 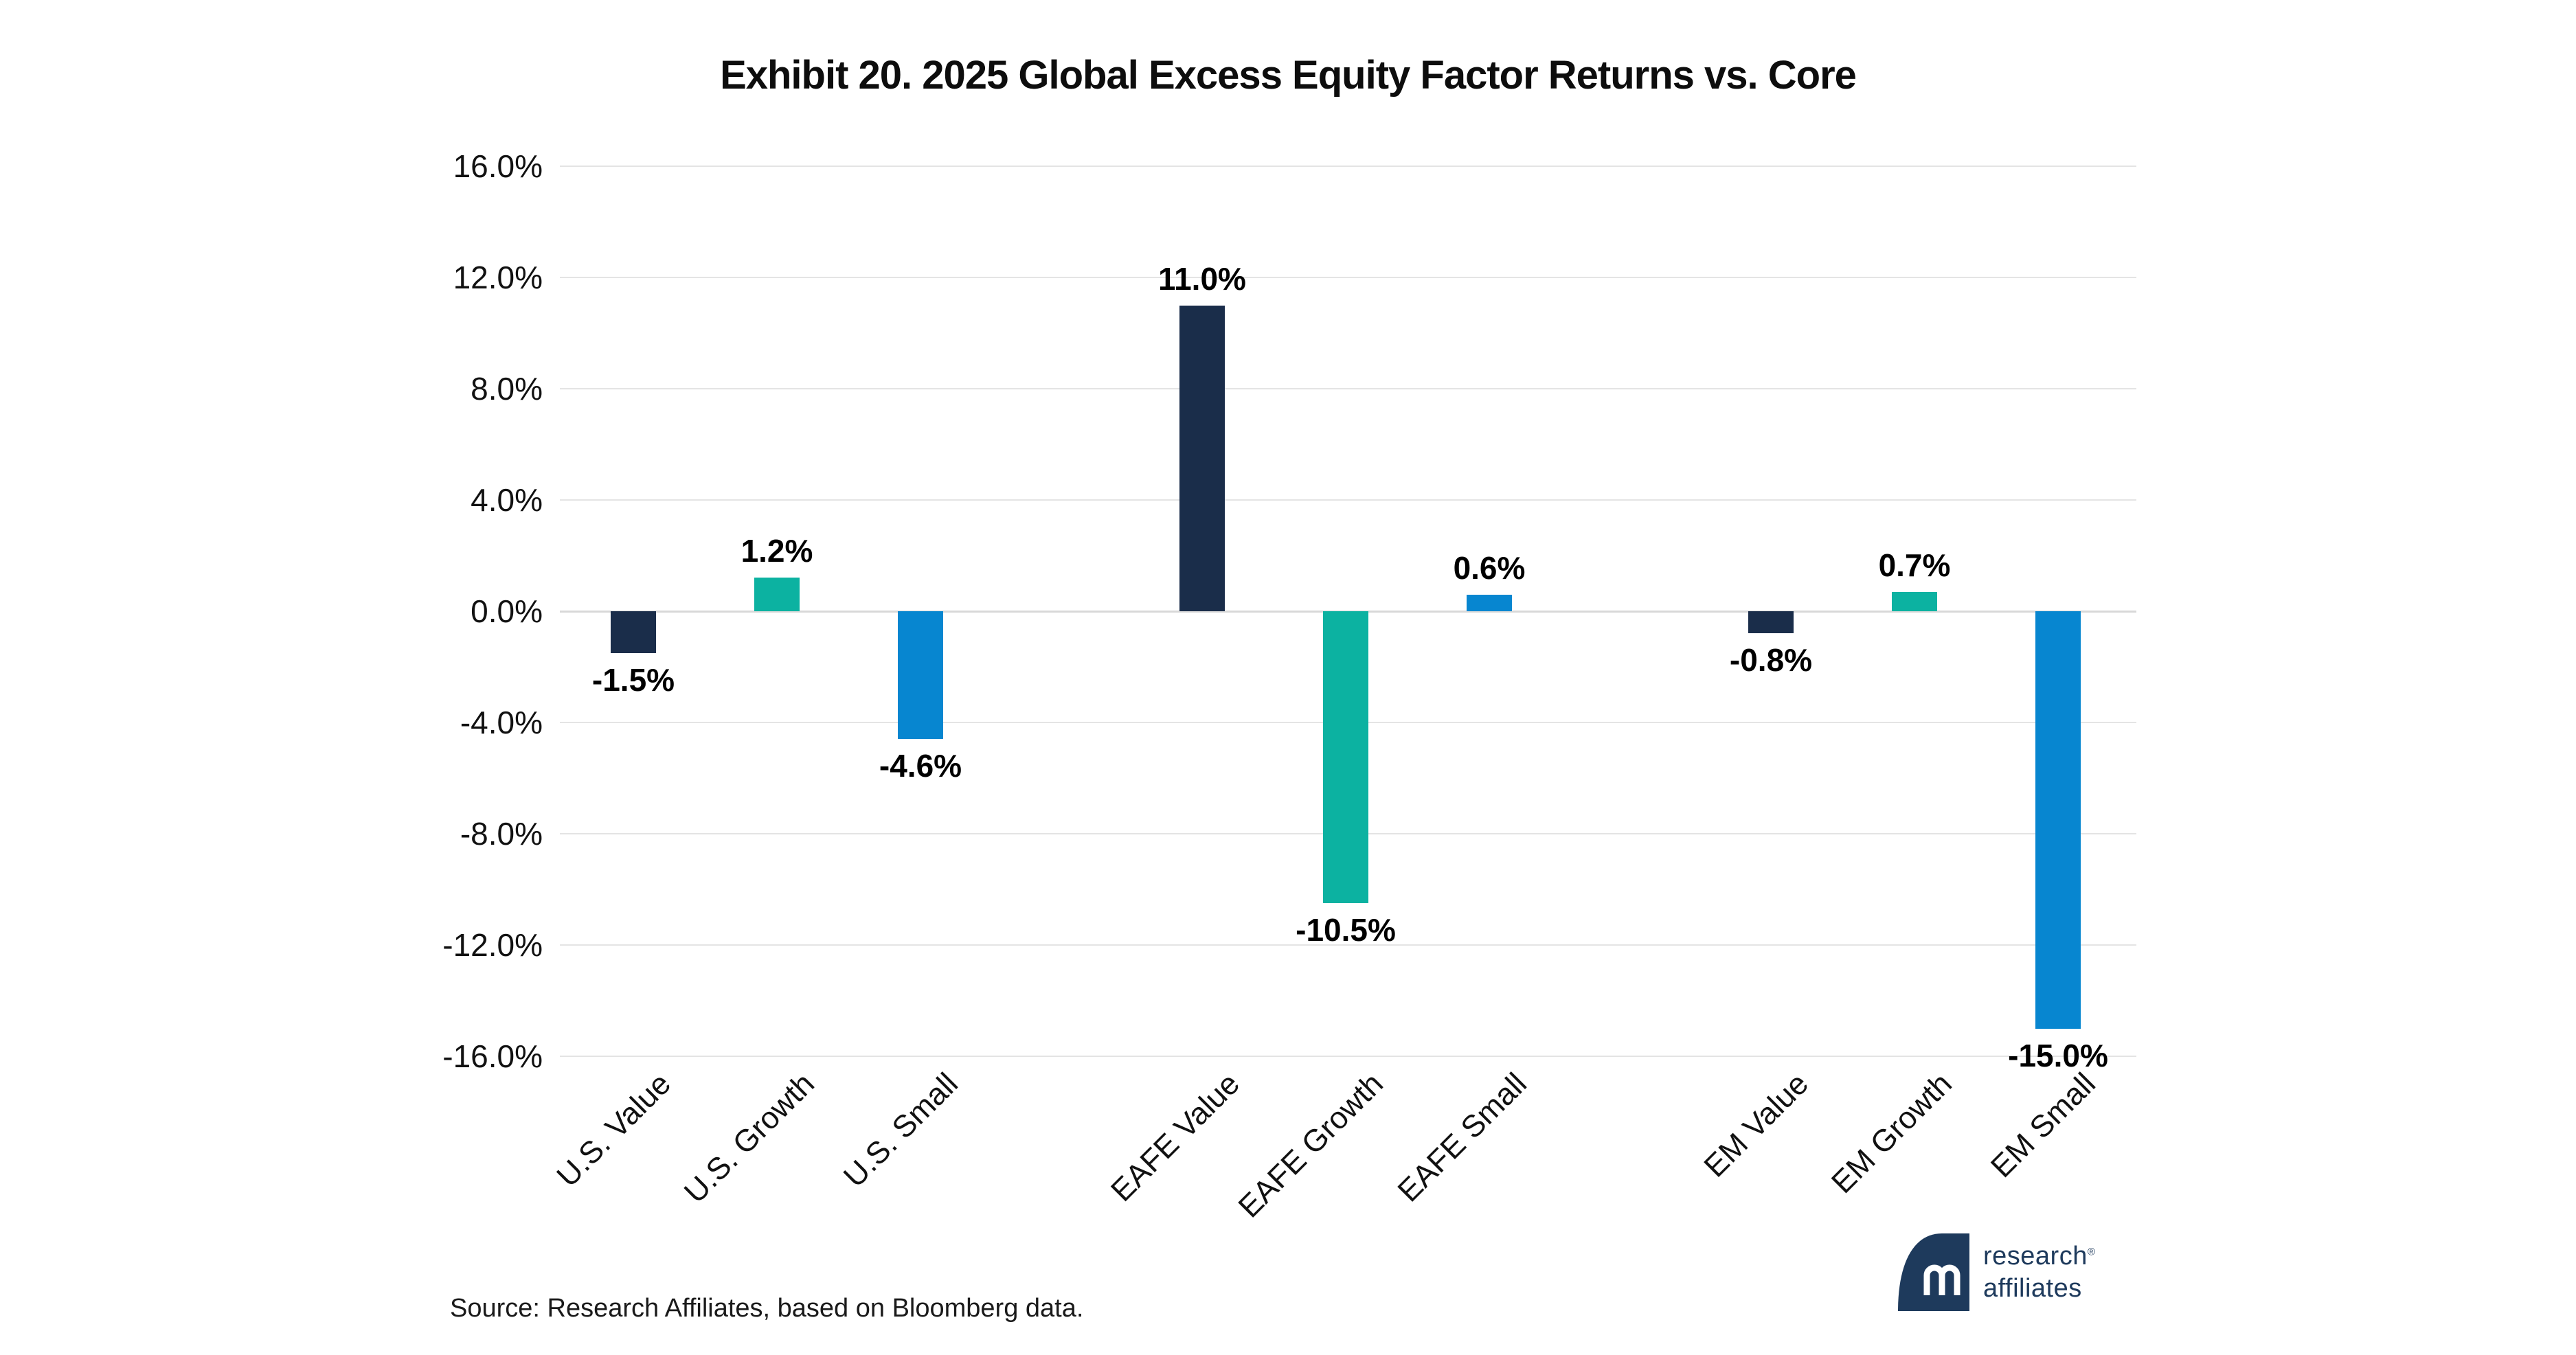 I want to click on logo-wordmark-line1: research®, so click(x=2039, y=1256).